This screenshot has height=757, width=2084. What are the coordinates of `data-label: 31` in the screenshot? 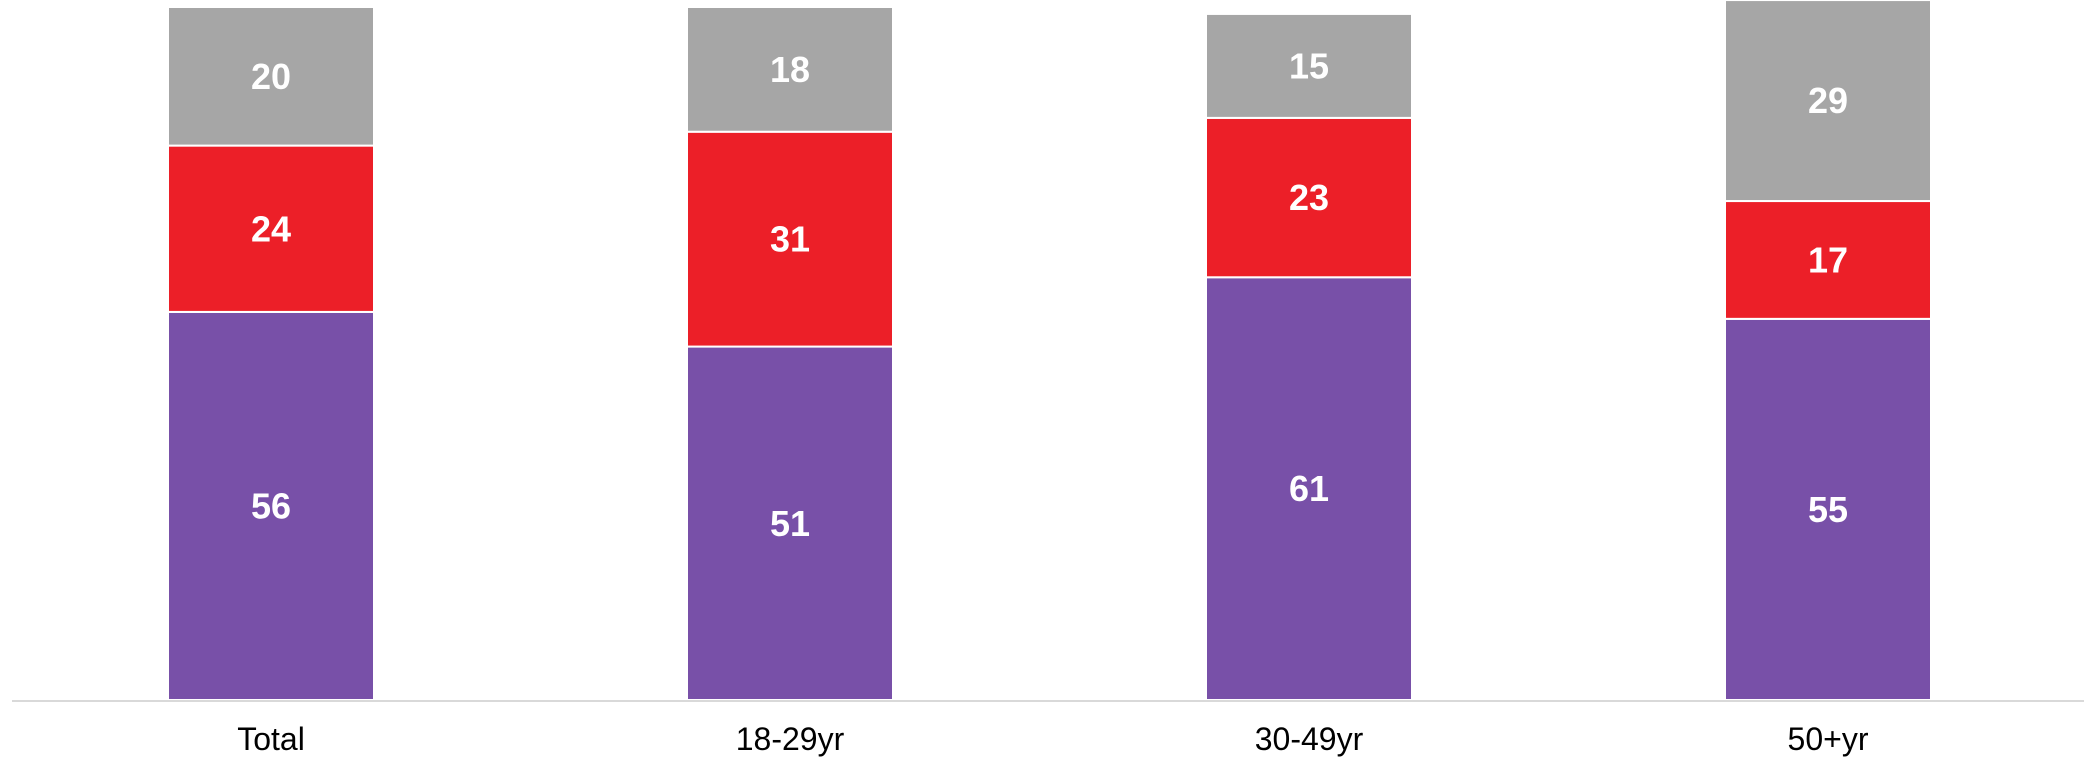 It's located at (790, 239).